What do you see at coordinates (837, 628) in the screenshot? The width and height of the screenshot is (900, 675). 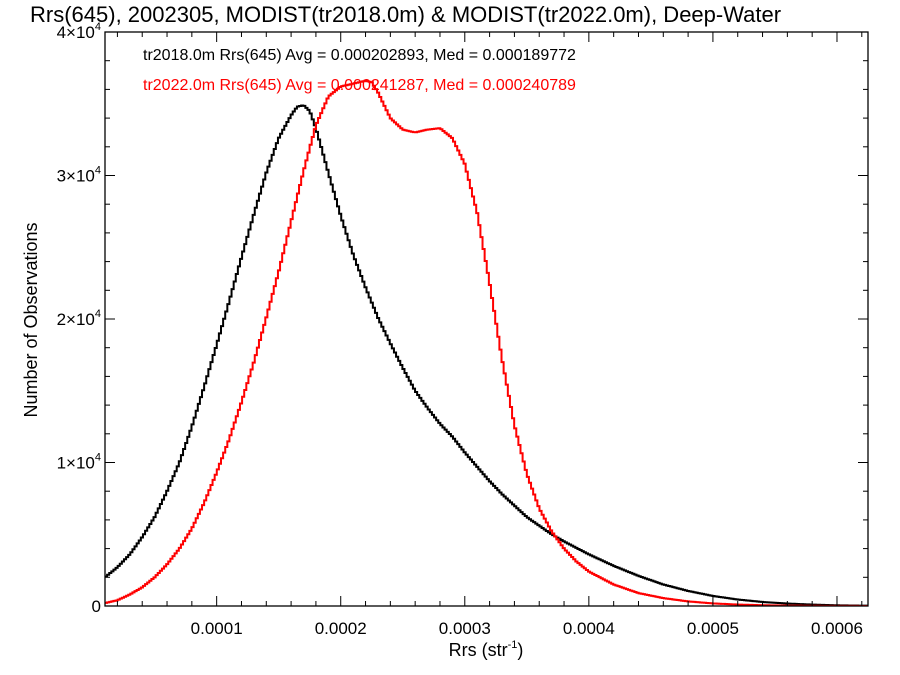 I see `x-tick-label: 0.0006` at bounding box center [837, 628].